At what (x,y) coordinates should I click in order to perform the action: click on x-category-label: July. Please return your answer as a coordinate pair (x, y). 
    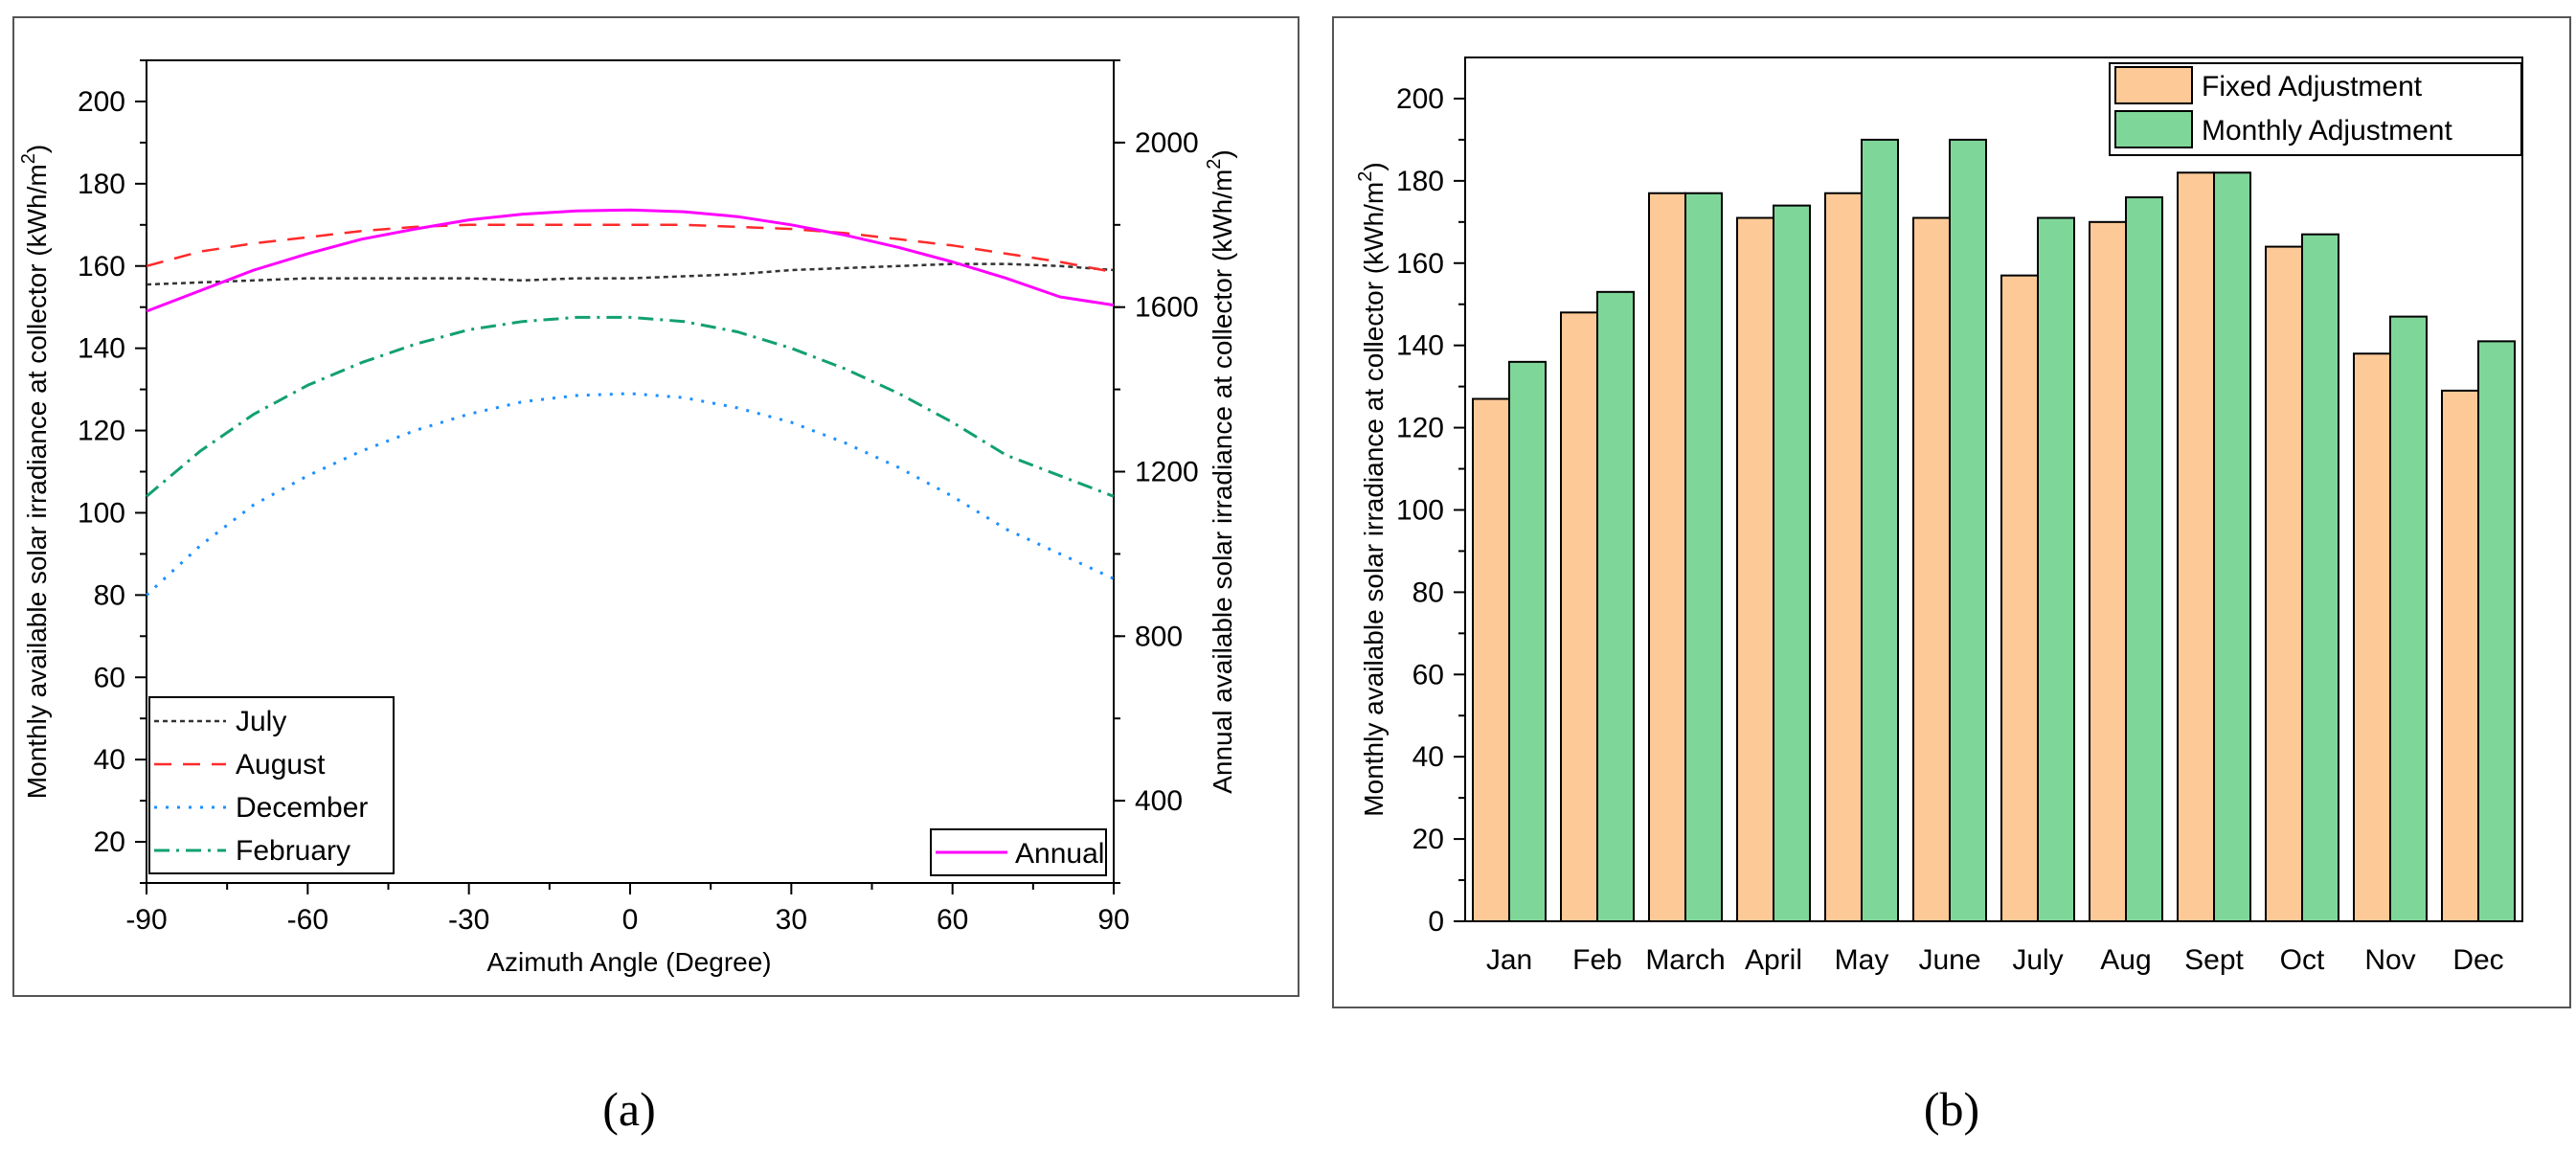
    Looking at the image, I should click on (2037, 960).